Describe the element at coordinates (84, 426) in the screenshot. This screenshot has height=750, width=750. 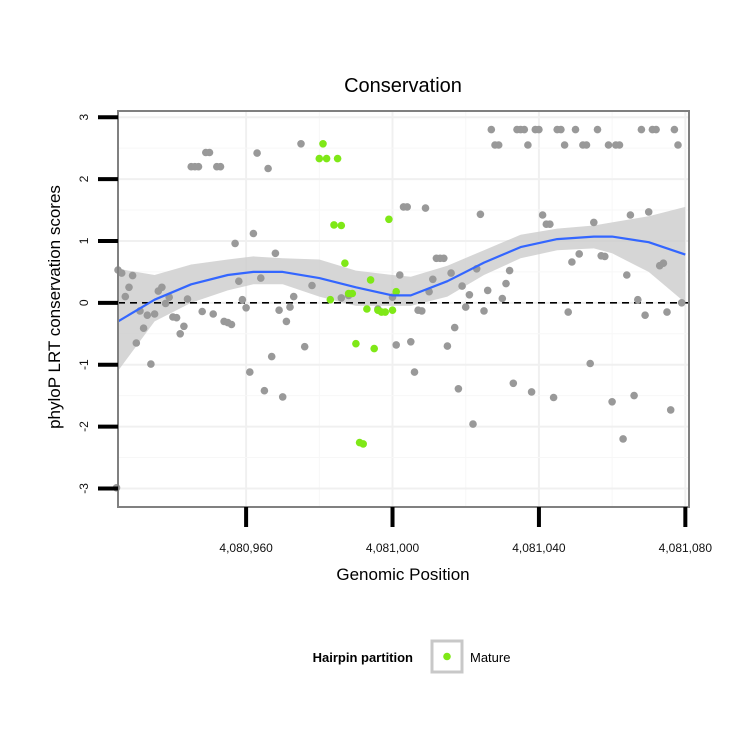
I see `y-tick-label: -2` at that location.